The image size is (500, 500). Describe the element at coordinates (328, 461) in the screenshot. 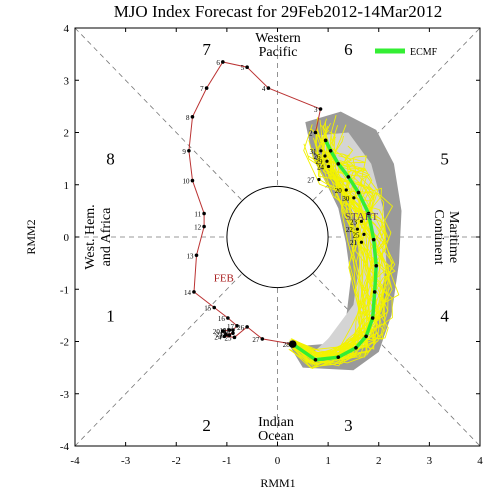

I see `x-tick-label: 1` at that location.